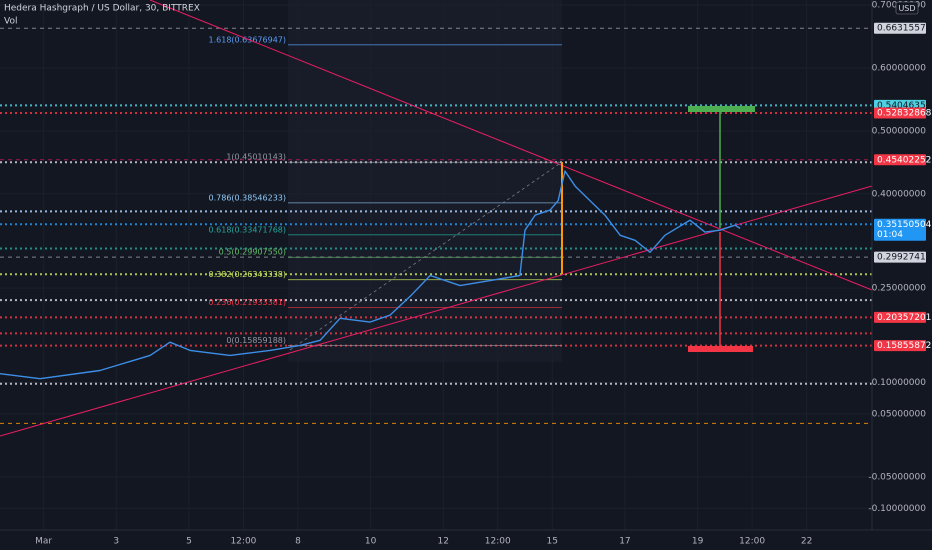 The width and height of the screenshot is (932, 550). I want to click on price-label: 0.54046351, so click(904, 106).